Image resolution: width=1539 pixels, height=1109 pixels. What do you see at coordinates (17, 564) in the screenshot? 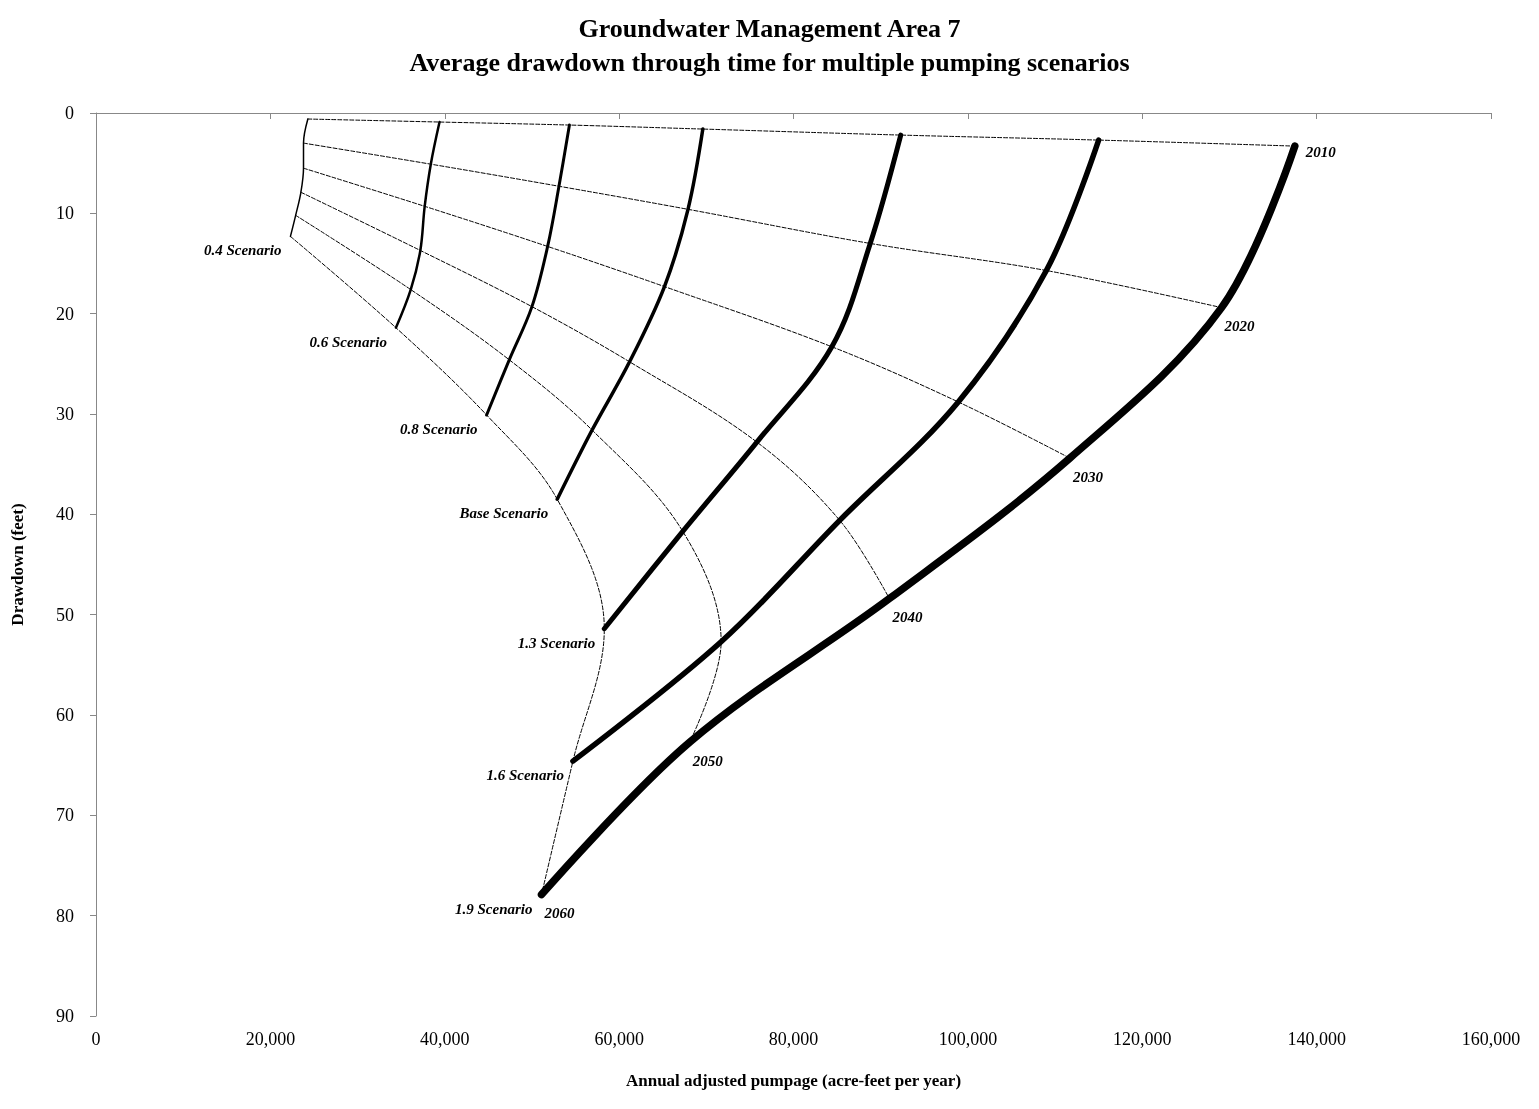
I see `y-axis-title: Drawdown (feet)` at bounding box center [17, 564].